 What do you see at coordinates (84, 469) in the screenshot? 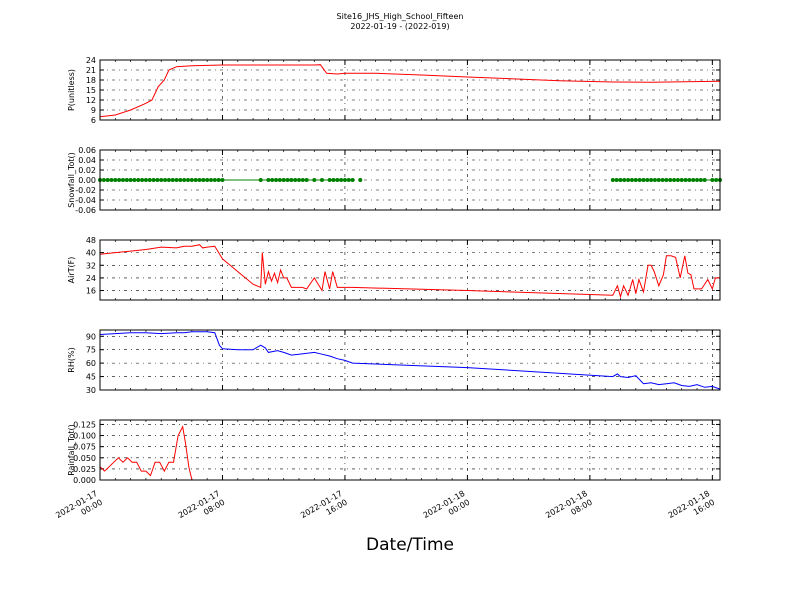
I see `y-tick-label: 0.025` at bounding box center [84, 469].